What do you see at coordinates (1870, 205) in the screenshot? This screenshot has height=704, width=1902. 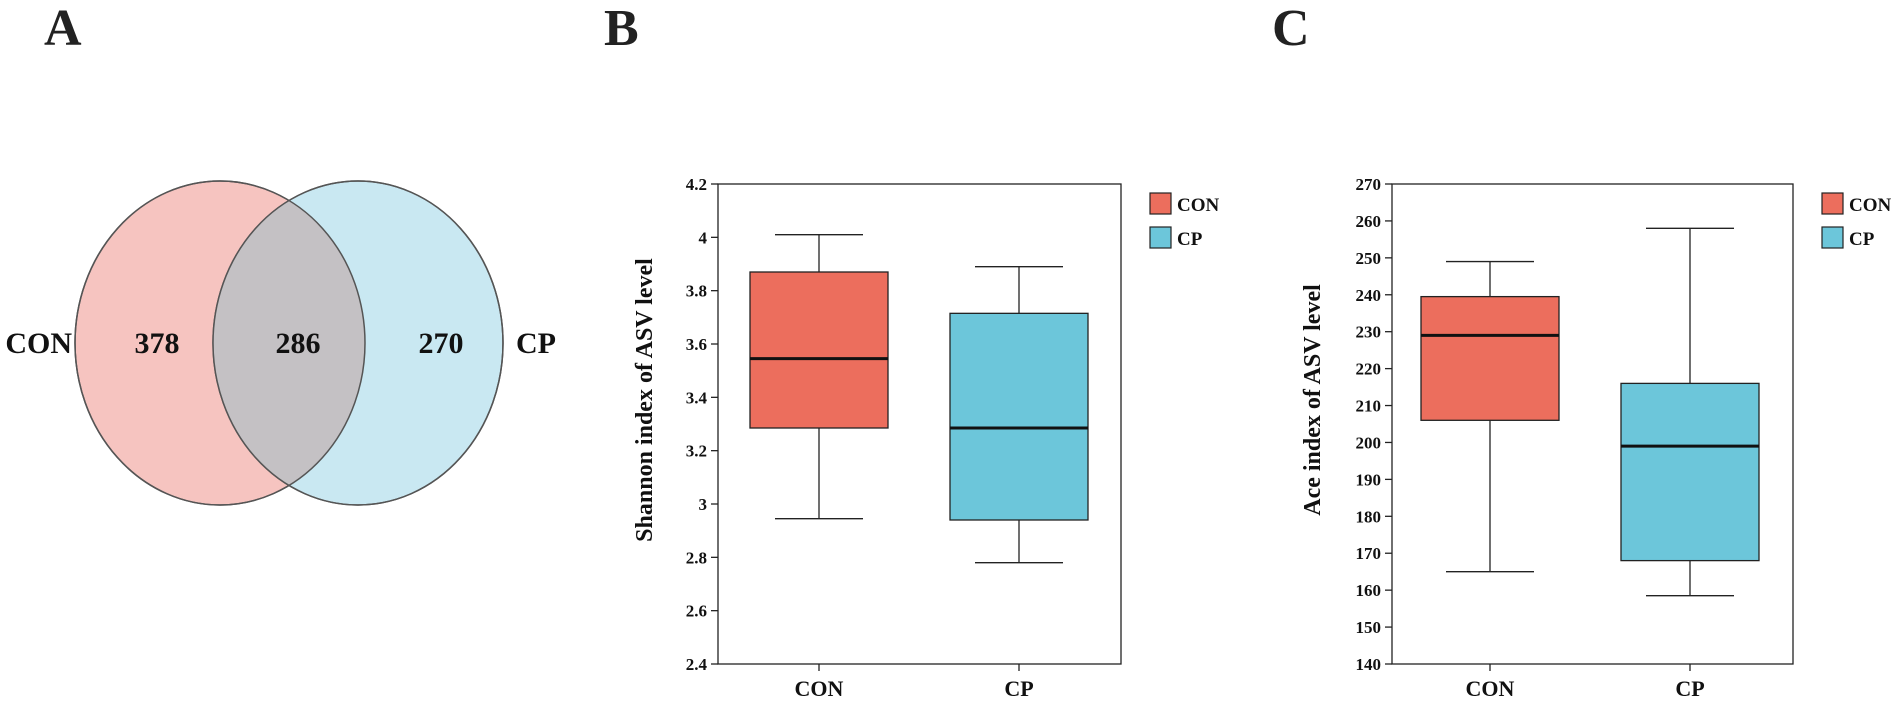 I see `ace-legend-label-con: CON` at bounding box center [1870, 205].